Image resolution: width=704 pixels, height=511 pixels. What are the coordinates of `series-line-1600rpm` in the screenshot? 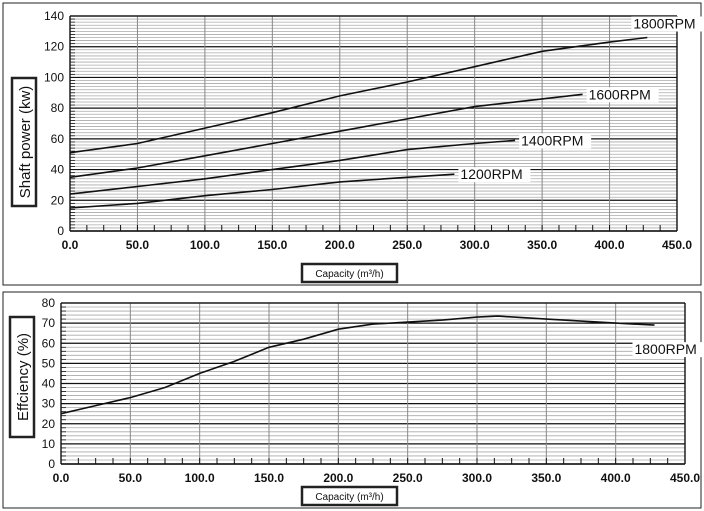 It's located at (326, 136).